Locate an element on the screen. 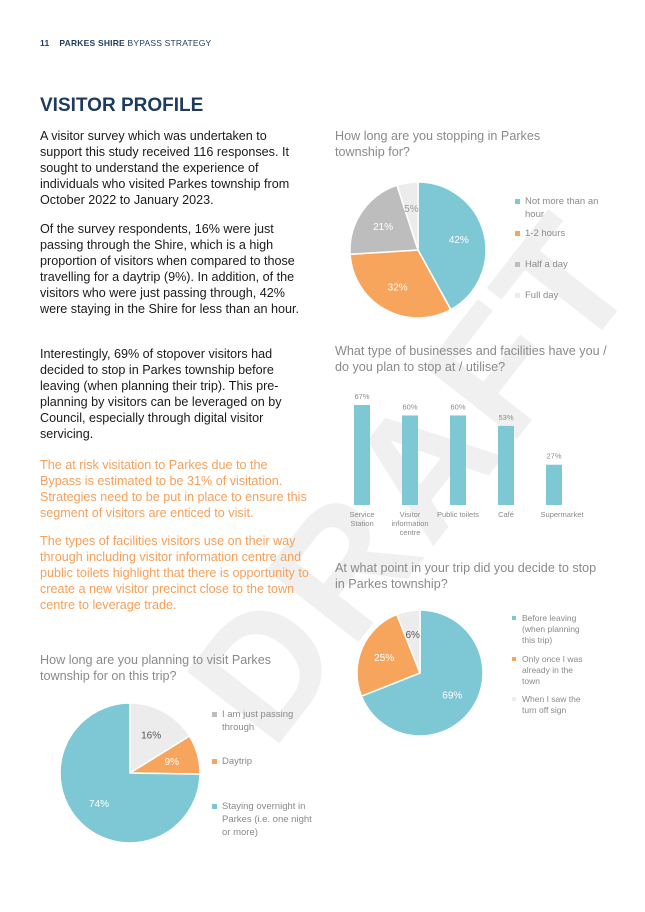 This screenshot has width=645, height=912. chart4-legend-label-1: Daytrip is located at coordinates (237, 761).